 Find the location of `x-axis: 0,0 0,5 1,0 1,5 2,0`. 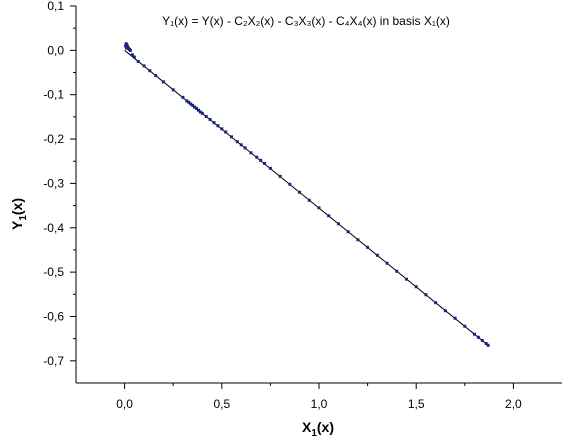

x-axis: 0,0 0,5 1,0 1,5 2,0 is located at coordinates (319, 396).